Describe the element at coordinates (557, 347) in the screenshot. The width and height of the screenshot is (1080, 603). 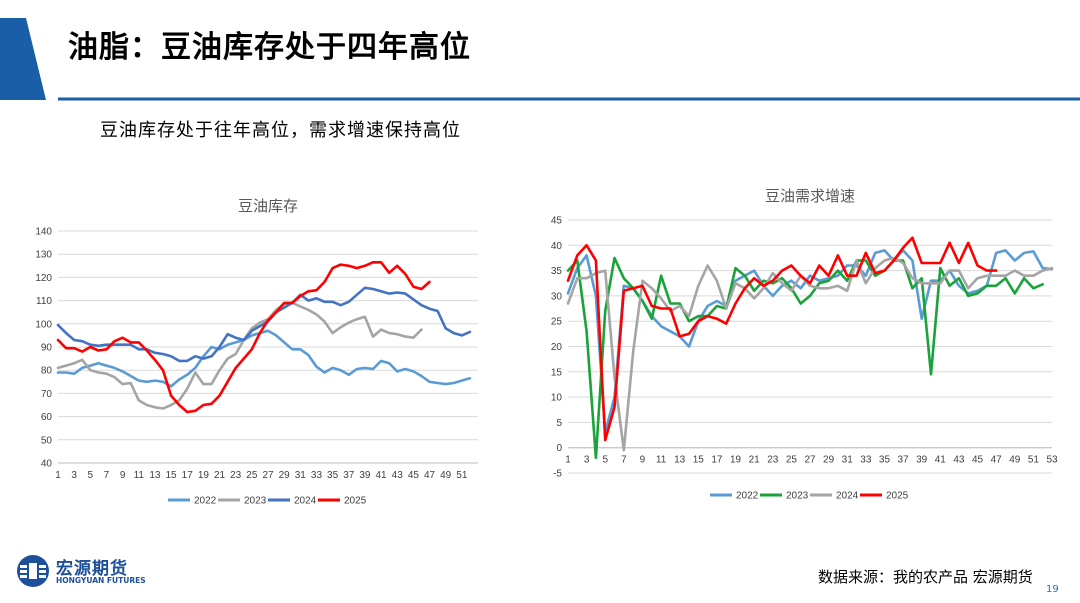
I see `y-tick-label: 20` at that location.